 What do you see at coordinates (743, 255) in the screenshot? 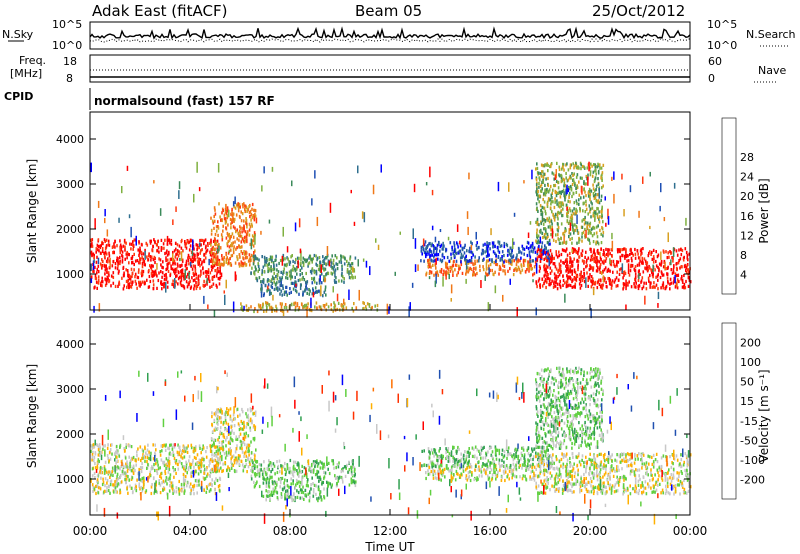
I see `colorbar-tick-label: 8` at bounding box center [743, 255].